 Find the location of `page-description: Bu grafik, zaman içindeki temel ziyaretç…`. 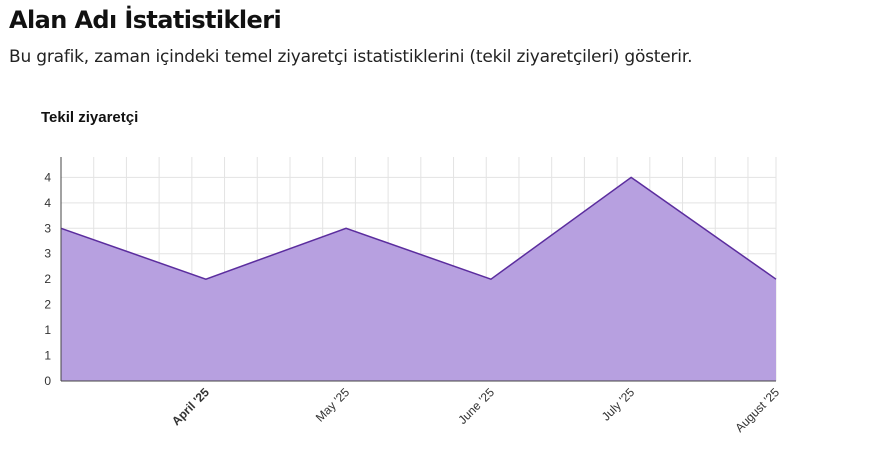

page-description: Bu grafik, zaman içindeki temel ziyaretç… is located at coordinates (351, 57).